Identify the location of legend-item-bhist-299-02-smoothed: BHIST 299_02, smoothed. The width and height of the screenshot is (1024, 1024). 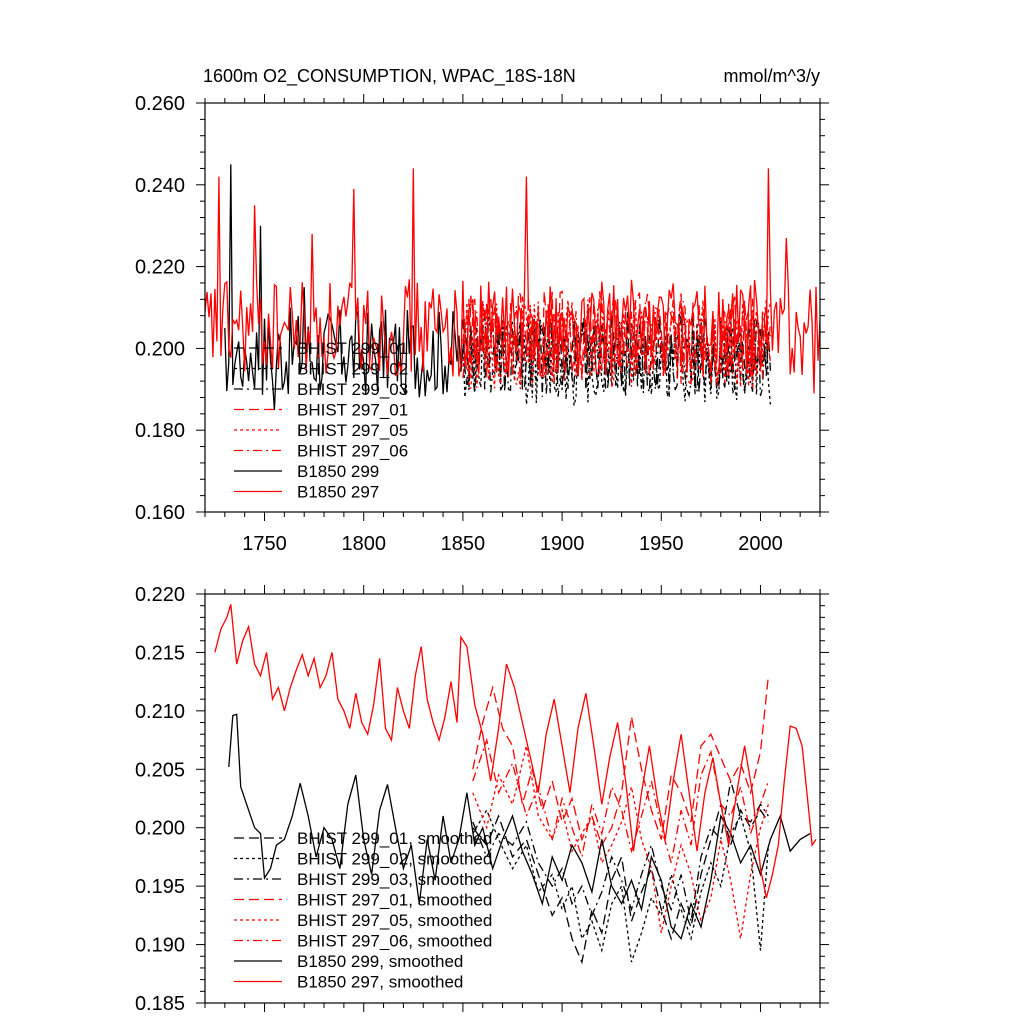
(363, 859).